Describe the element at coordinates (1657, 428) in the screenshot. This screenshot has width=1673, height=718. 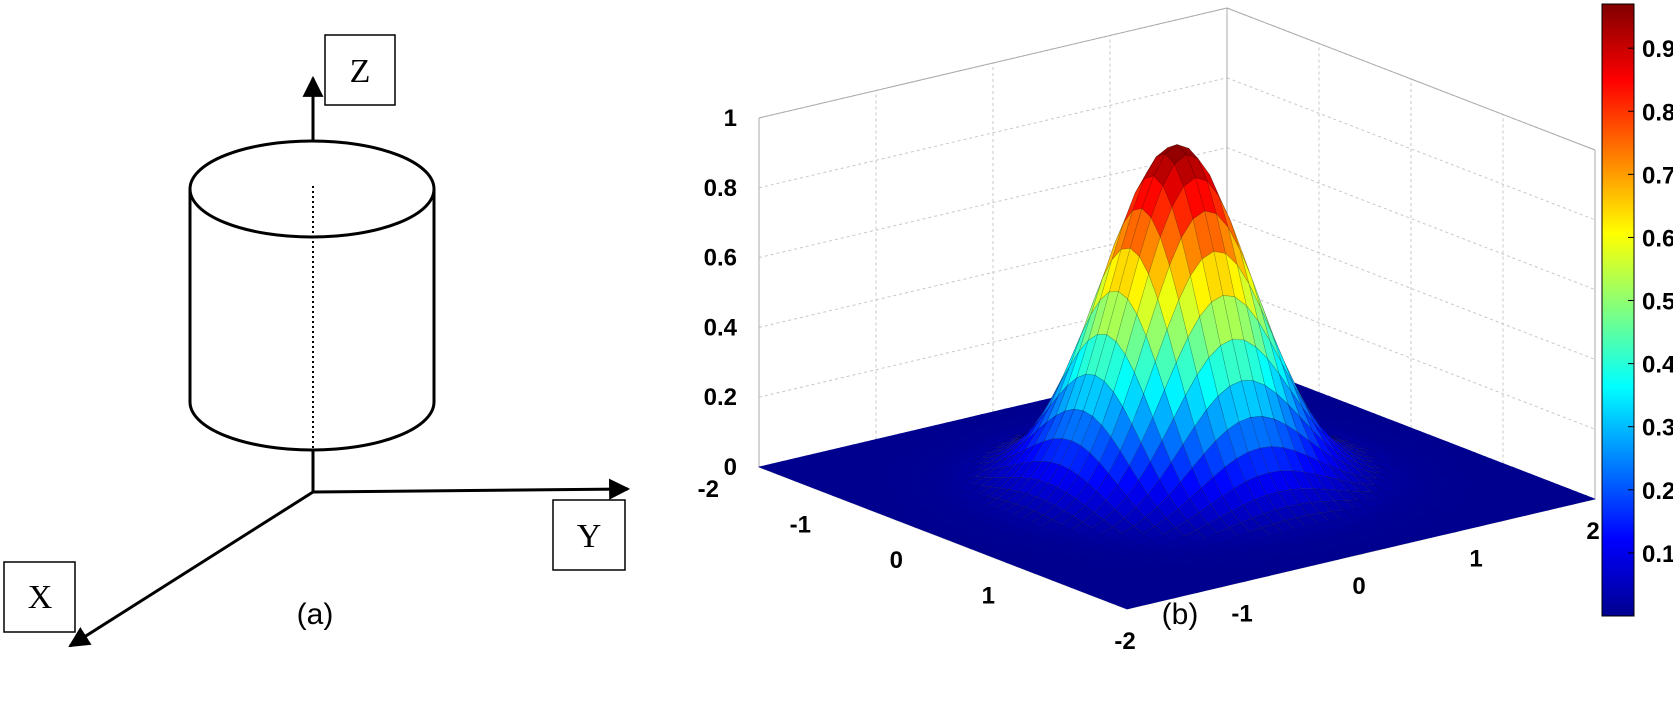
I see `colorbar-tick-label: 0.3` at that location.